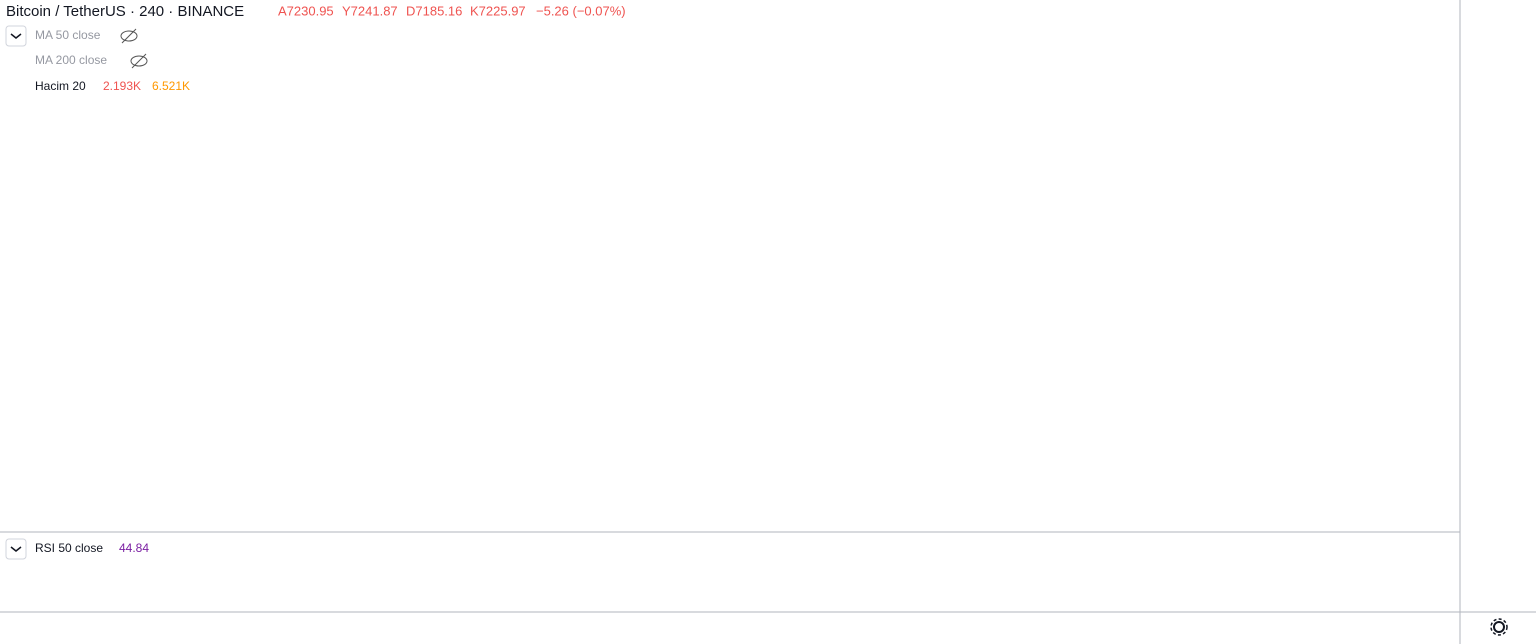 The width and height of the screenshot is (1536, 644). Describe the element at coordinates (581, 10) in the screenshot. I see `ohlc-change: −5.26 (−0.07%)` at that location.